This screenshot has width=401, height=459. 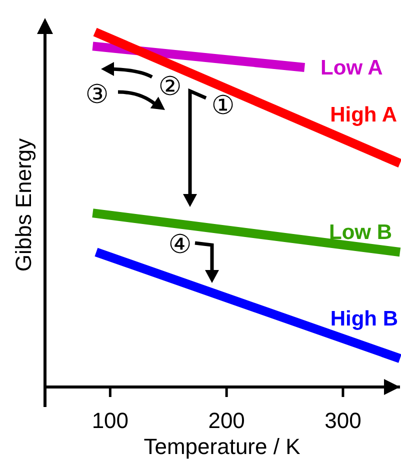 I want to click on x-tick-label: 100, so click(x=110, y=420).